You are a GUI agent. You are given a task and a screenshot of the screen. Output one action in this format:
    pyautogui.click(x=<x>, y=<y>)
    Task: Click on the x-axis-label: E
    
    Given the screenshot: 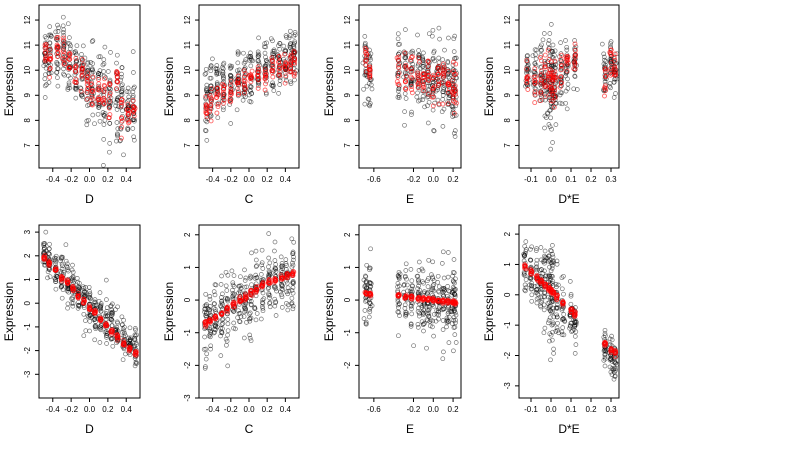 What is the action you would take?
    pyautogui.click(x=410, y=199)
    